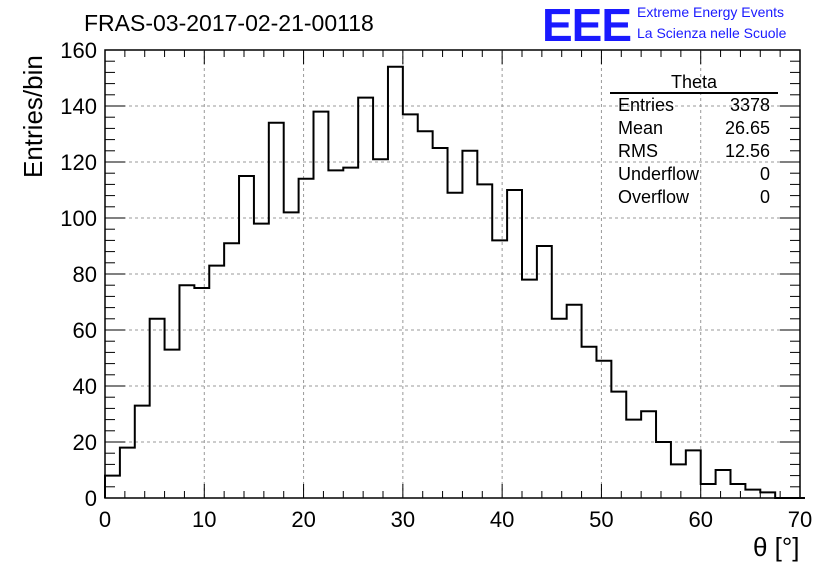 The image size is (836, 572). Describe the element at coordinates (694, 151) in the screenshot. I see `stats-row-rms: RMS 12.56` at that location.